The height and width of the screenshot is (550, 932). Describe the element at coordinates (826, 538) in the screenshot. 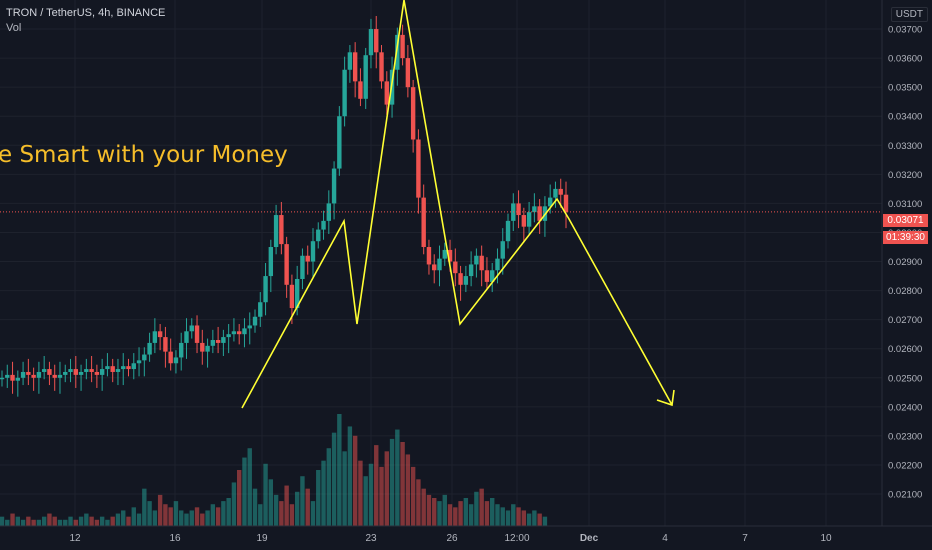

I see `x-tick-label: 10` at that location.